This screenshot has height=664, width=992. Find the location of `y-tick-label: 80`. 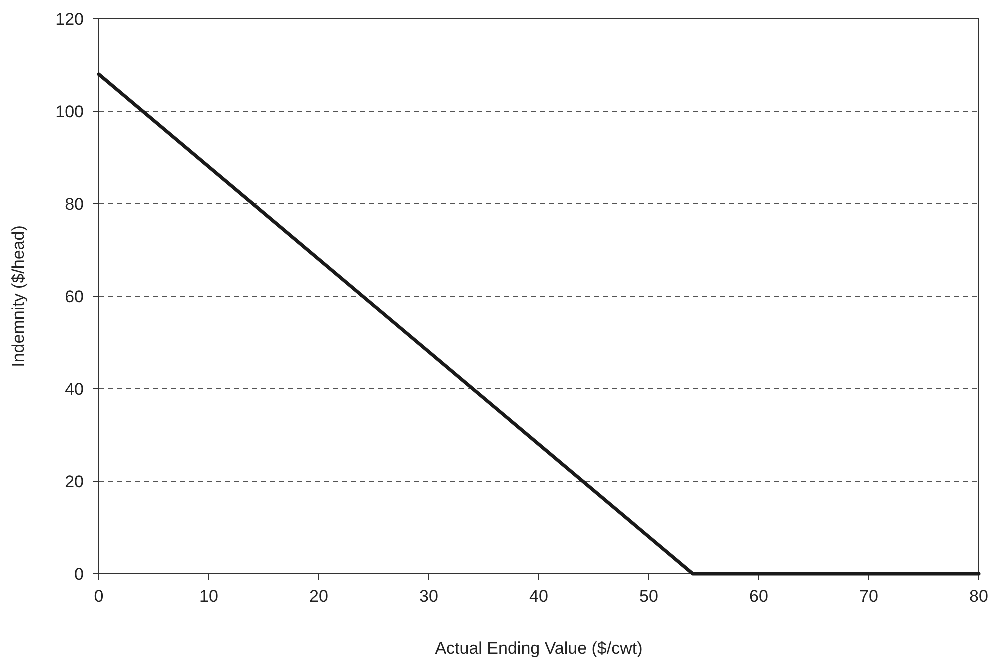

y-tick-label: 80 is located at coordinates (74, 204).